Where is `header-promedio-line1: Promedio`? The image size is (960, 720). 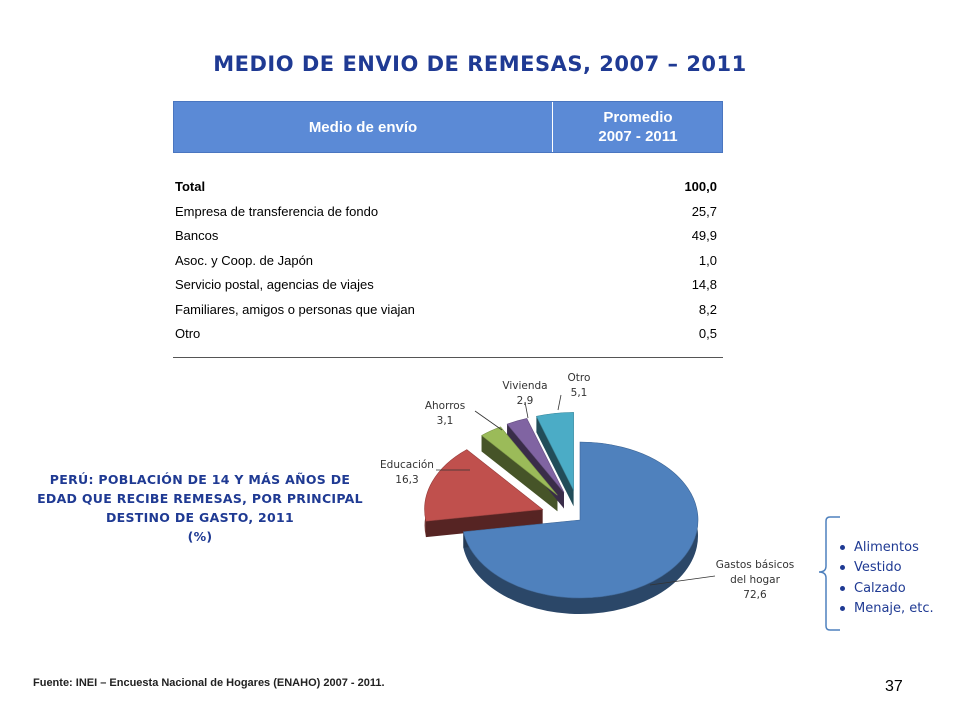
header-promedio-line1: Promedio is located at coordinates (638, 117).